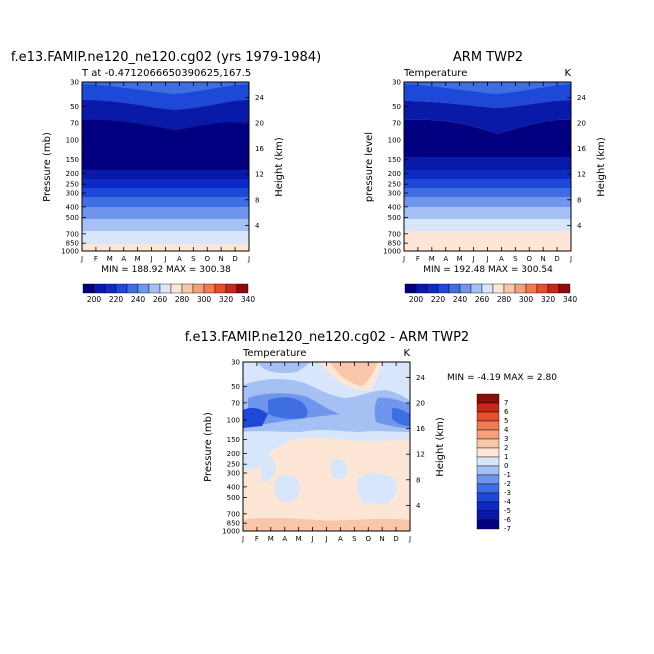  I want to click on colorbar-label: 200, so click(94, 299).